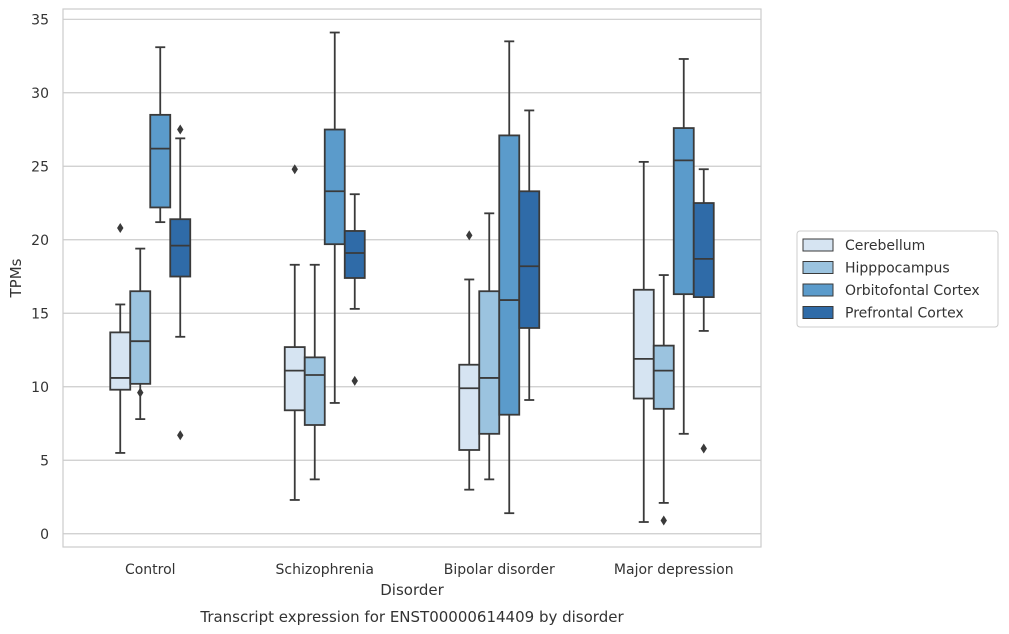 The image size is (1009, 634). Describe the element at coordinates (325, 570) in the screenshot. I see `x-tick-label: Schizophrenia` at that location.